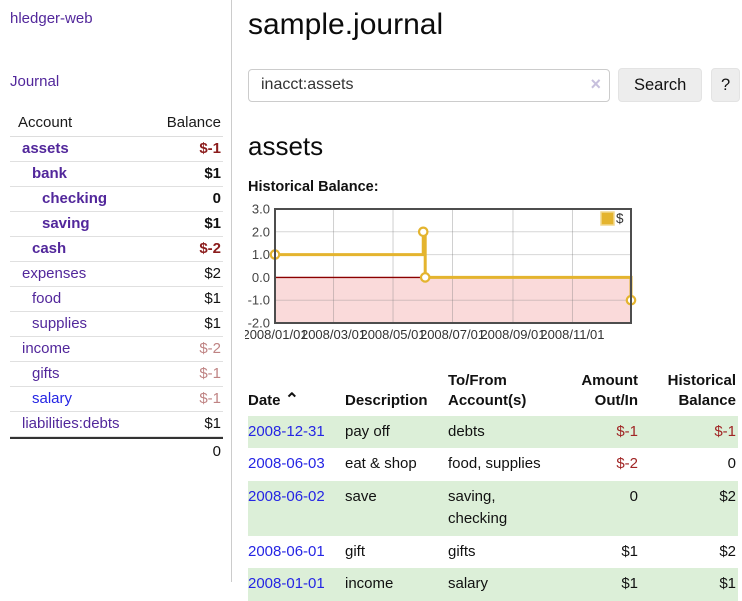 Image resolution: width=742 pixels, height=601 pixels. Describe the element at coordinates (259, 323) in the screenshot. I see `y-tick-label: -2.0` at that location.